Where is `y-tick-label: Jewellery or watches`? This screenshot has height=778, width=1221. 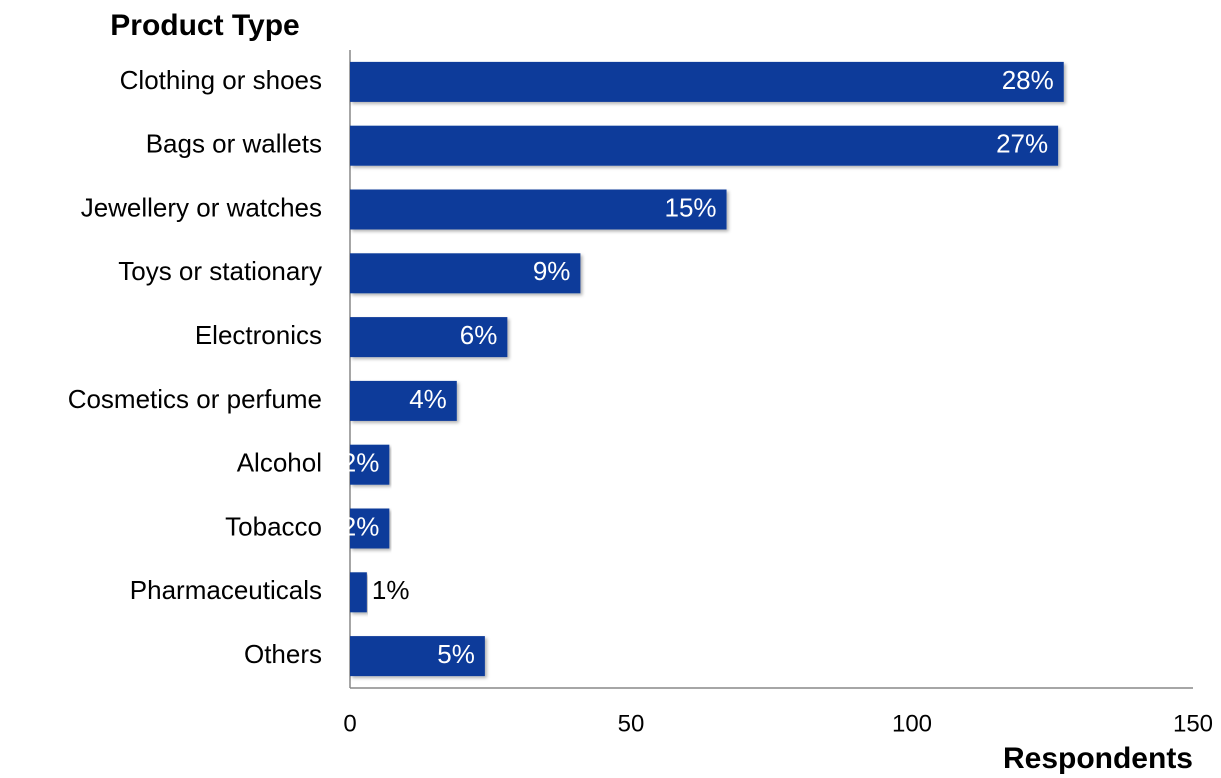
y-tick-label: Jewellery or watches is located at coordinates (201, 207).